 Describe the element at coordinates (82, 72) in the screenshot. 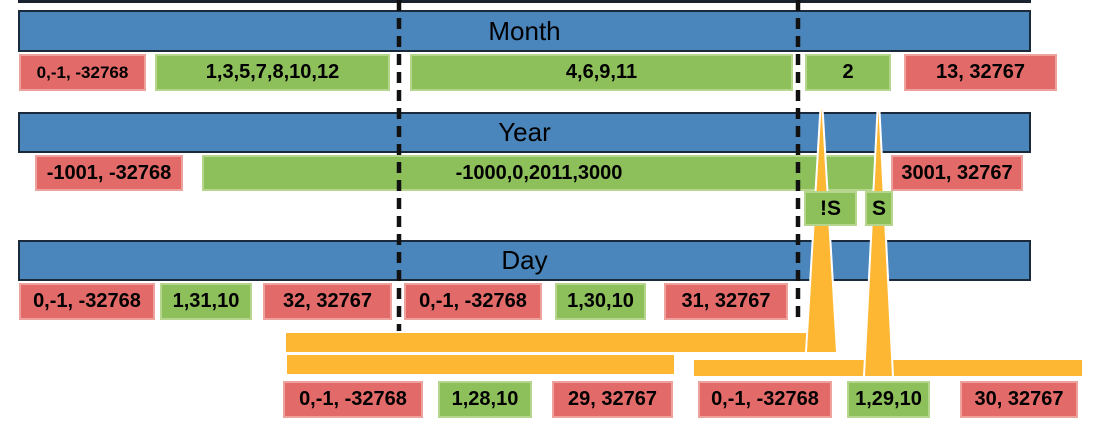

I see `month-partition-invalid-low: 0,-1, -32768` at that location.